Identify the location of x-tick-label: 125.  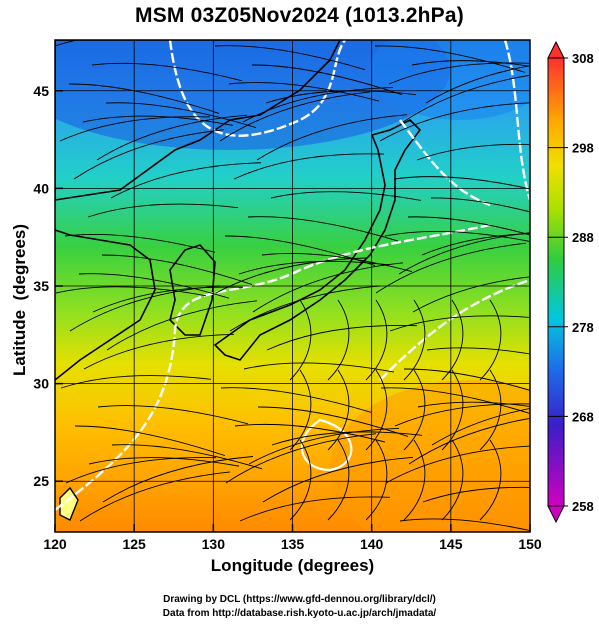
(134, 544).